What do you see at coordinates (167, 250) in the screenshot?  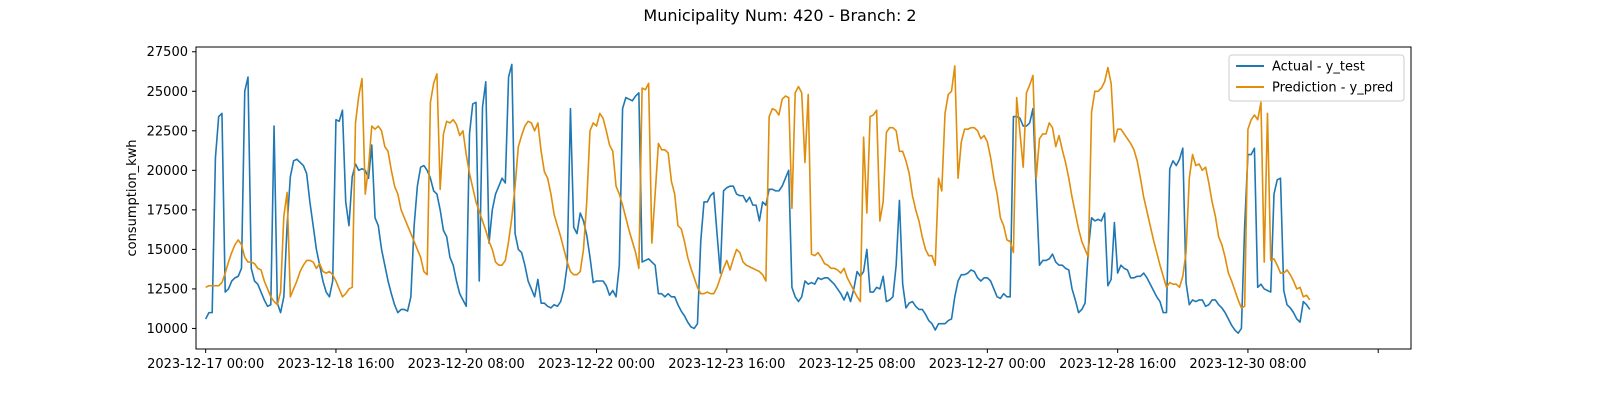 I see `y-tick-label: 15000` at bounding box center [167, 250].